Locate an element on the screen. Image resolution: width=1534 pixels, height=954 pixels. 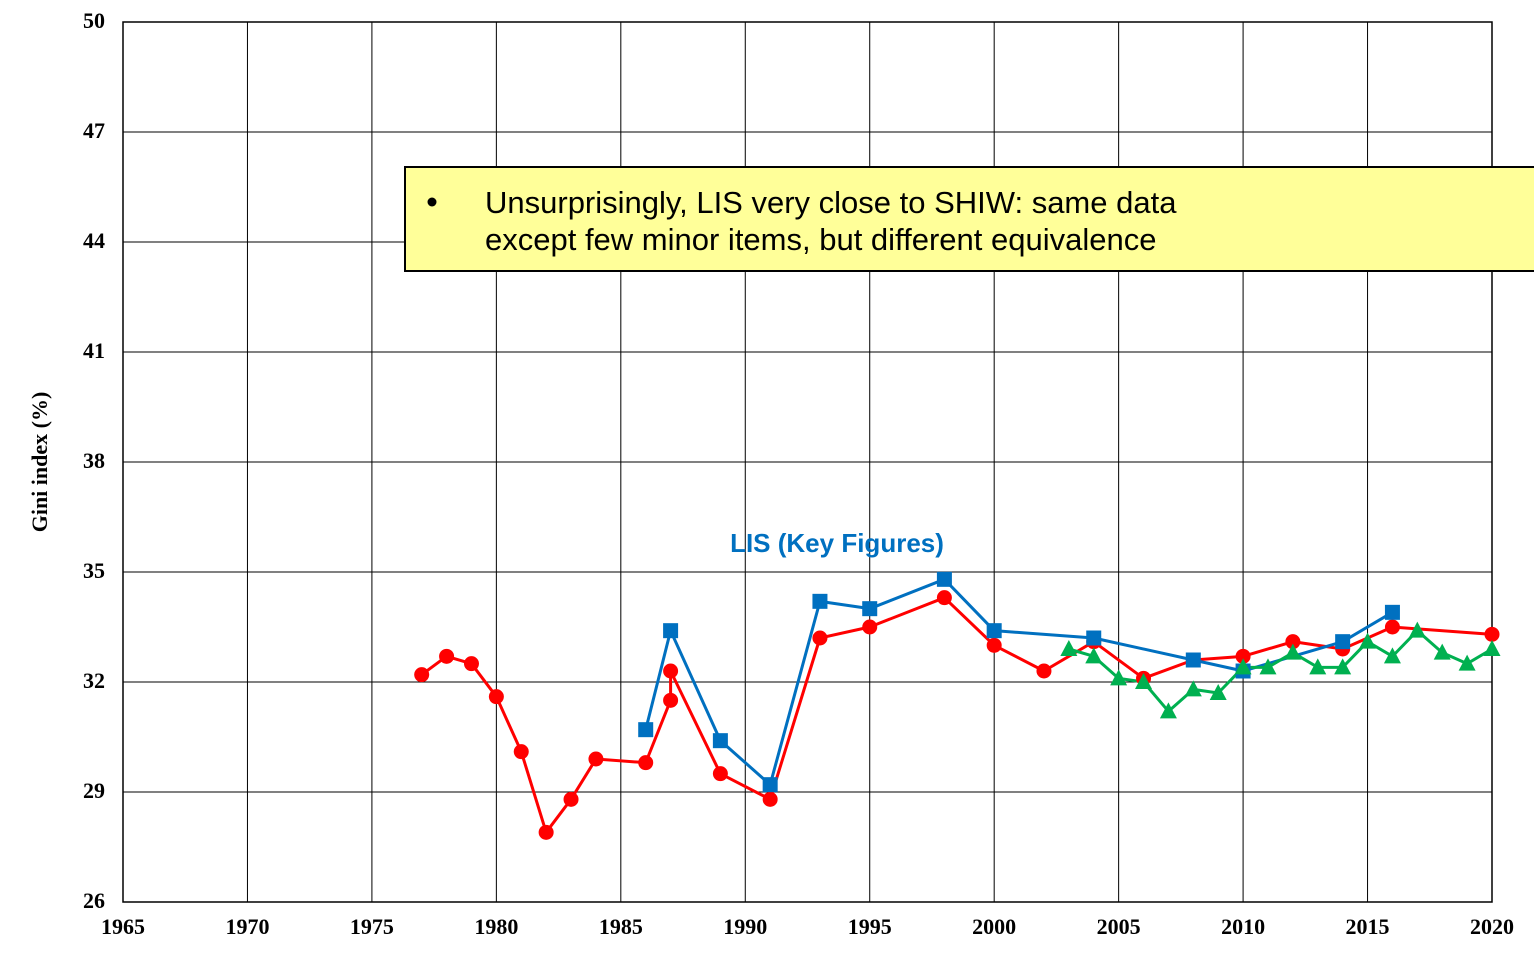
x-tick-label: 2020 is located at coordinates (1492, 926).